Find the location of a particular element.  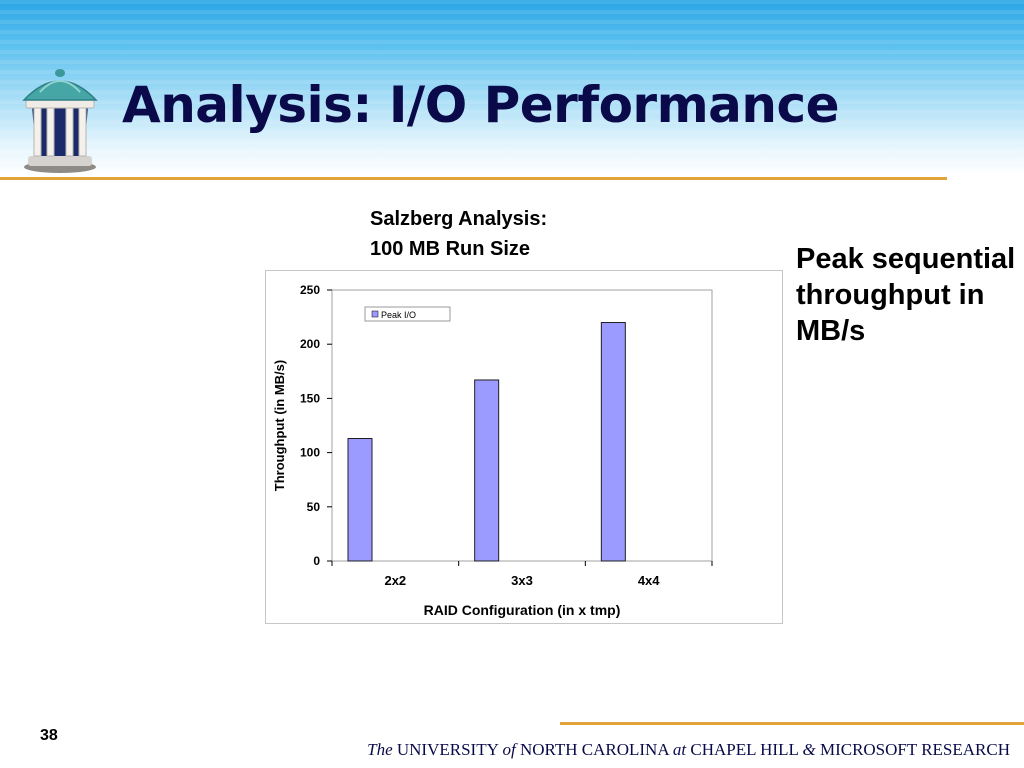

footer-university: UNIVERSITY is located at coordinates (447, 749).